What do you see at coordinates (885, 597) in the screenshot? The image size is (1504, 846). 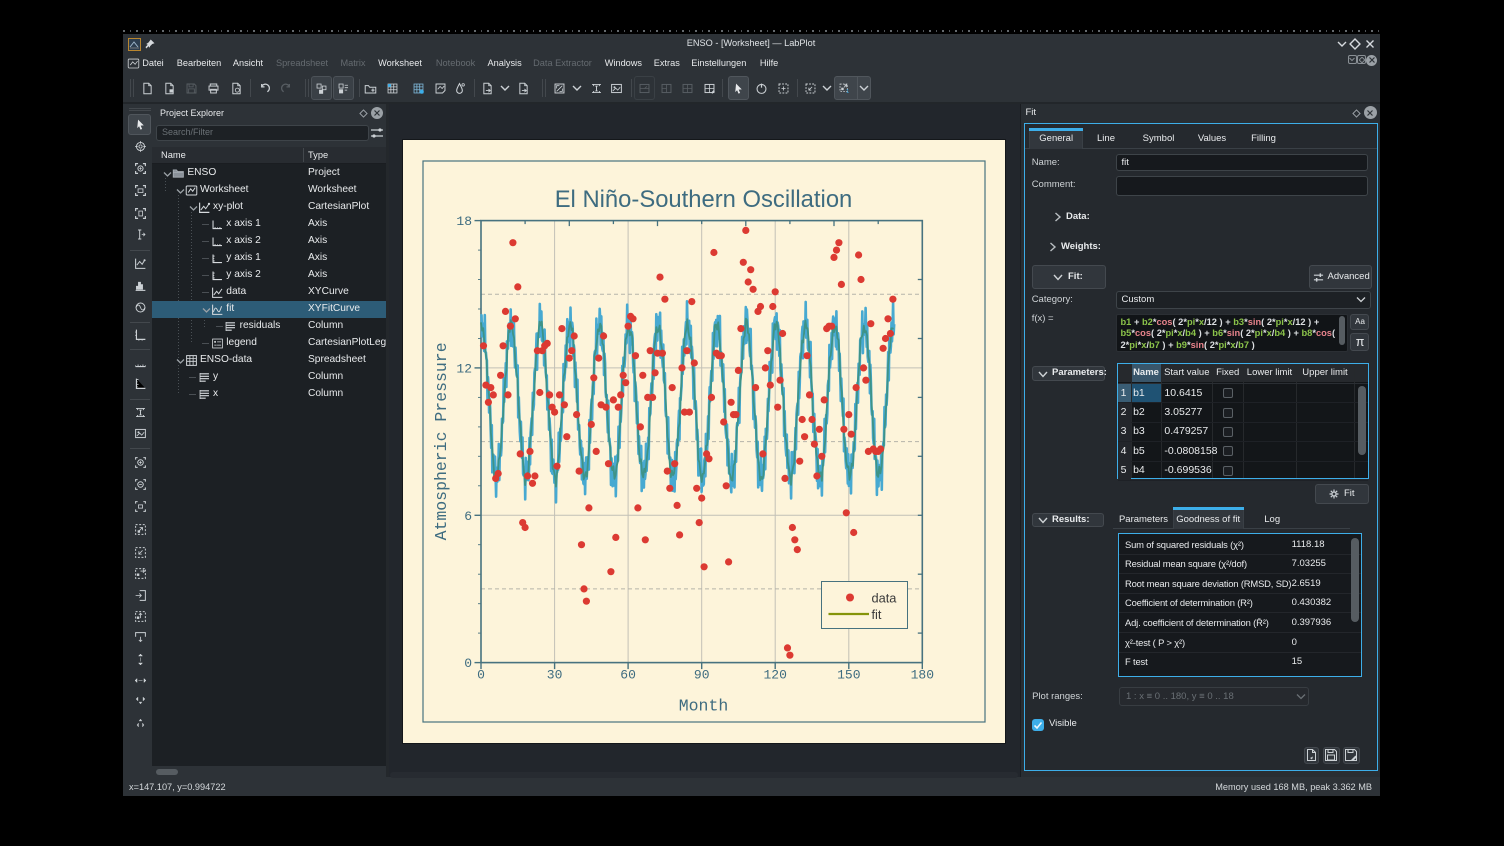 I see `svg-text: data` at bounding box center [885, 597].